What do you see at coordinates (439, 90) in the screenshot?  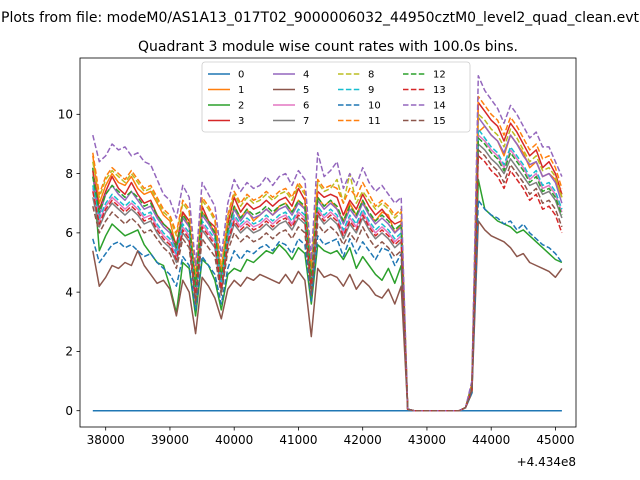 I see `legend-label-13: 13` at bounding box center [439, 90].